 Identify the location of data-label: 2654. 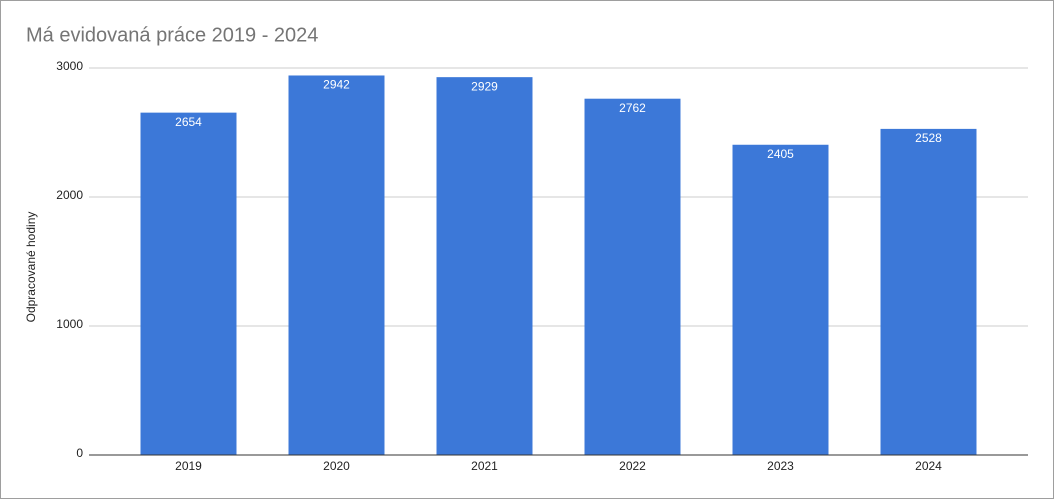
(188, 122).